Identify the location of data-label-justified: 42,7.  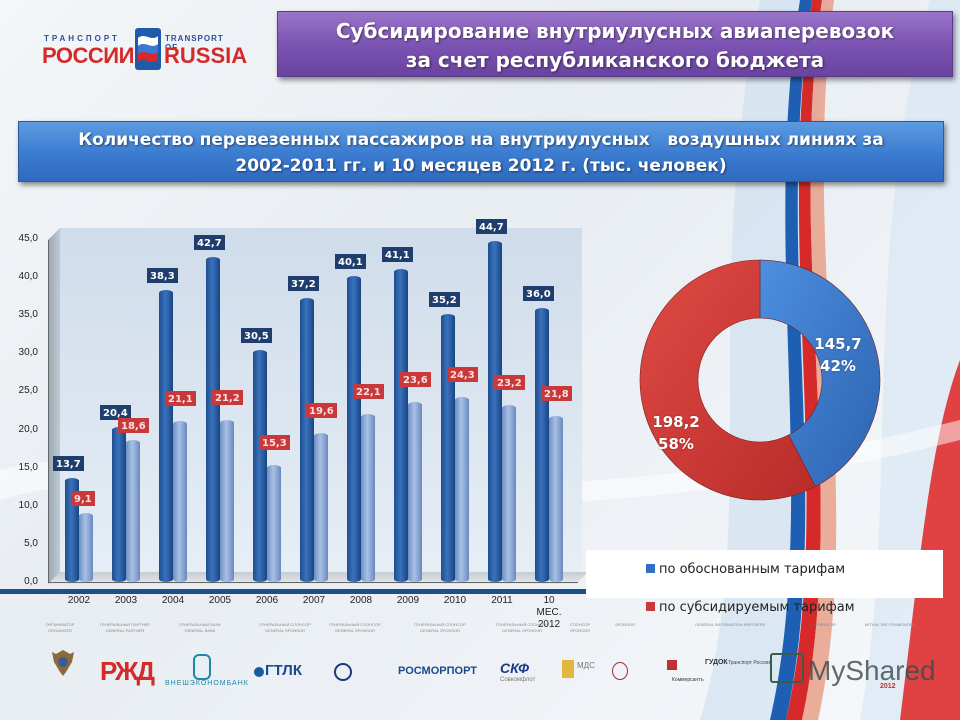
(209, 242).